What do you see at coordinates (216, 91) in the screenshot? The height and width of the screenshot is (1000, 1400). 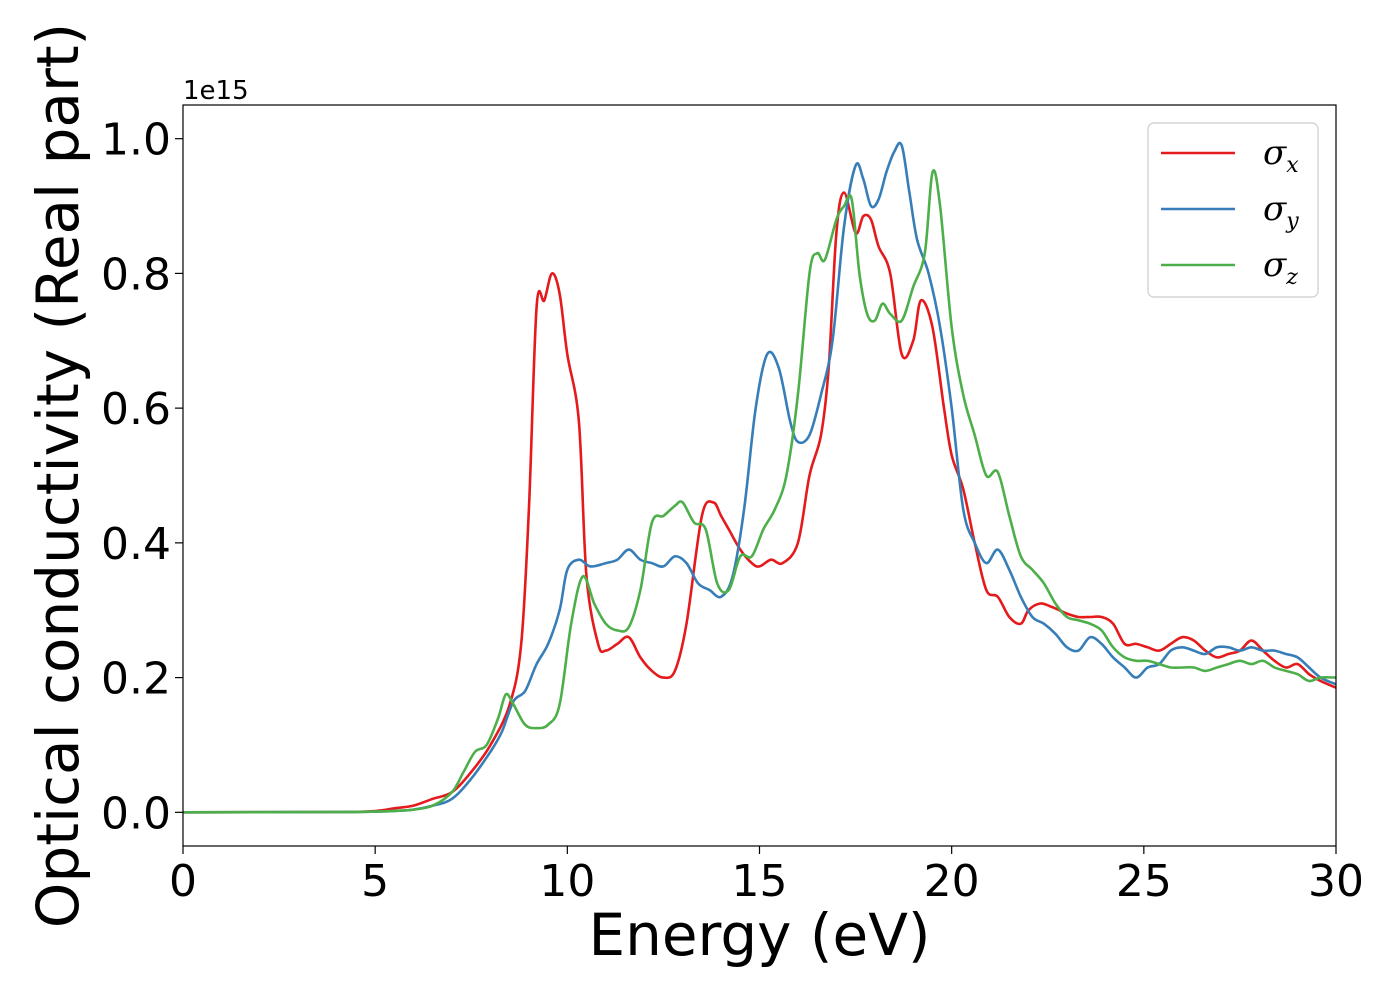 I see `y-offset-text: 1e15` at bounding box center [216, 91].